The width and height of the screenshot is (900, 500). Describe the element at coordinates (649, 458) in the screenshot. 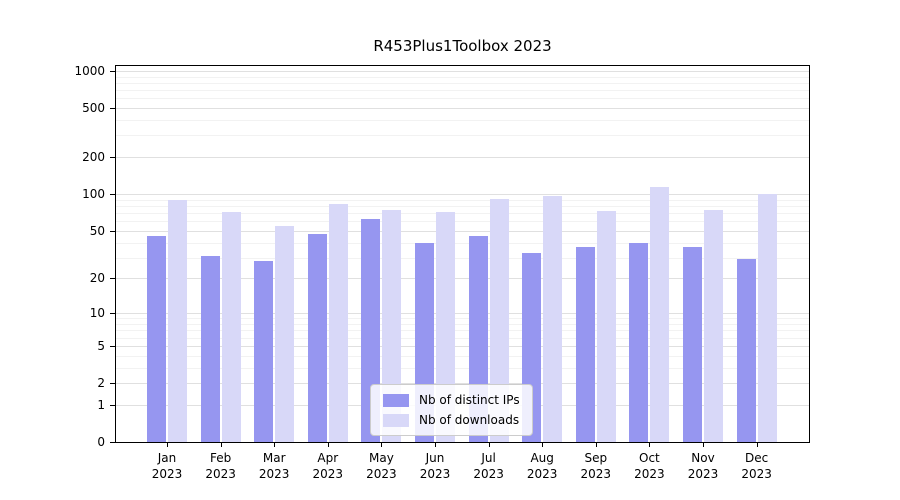

I see `x-tick-month: Oct` at that location.